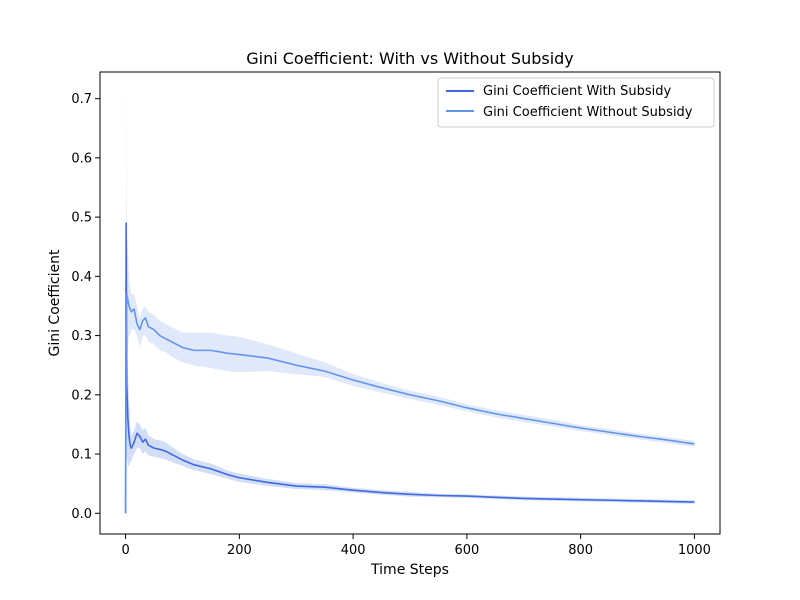 Image resolution: width=800 pixels, height=600 pixels. I want to click on y-tick-label: 0.1, so click(81, 455).